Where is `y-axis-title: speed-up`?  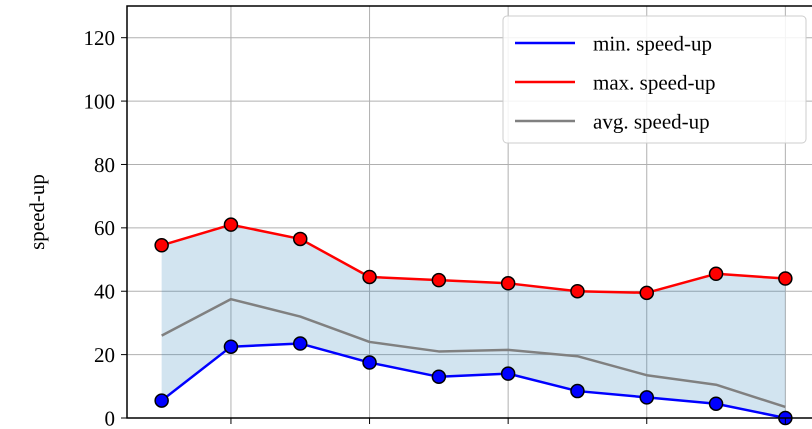
y-axis-title: speed-up is located at coordinates (37, 212).